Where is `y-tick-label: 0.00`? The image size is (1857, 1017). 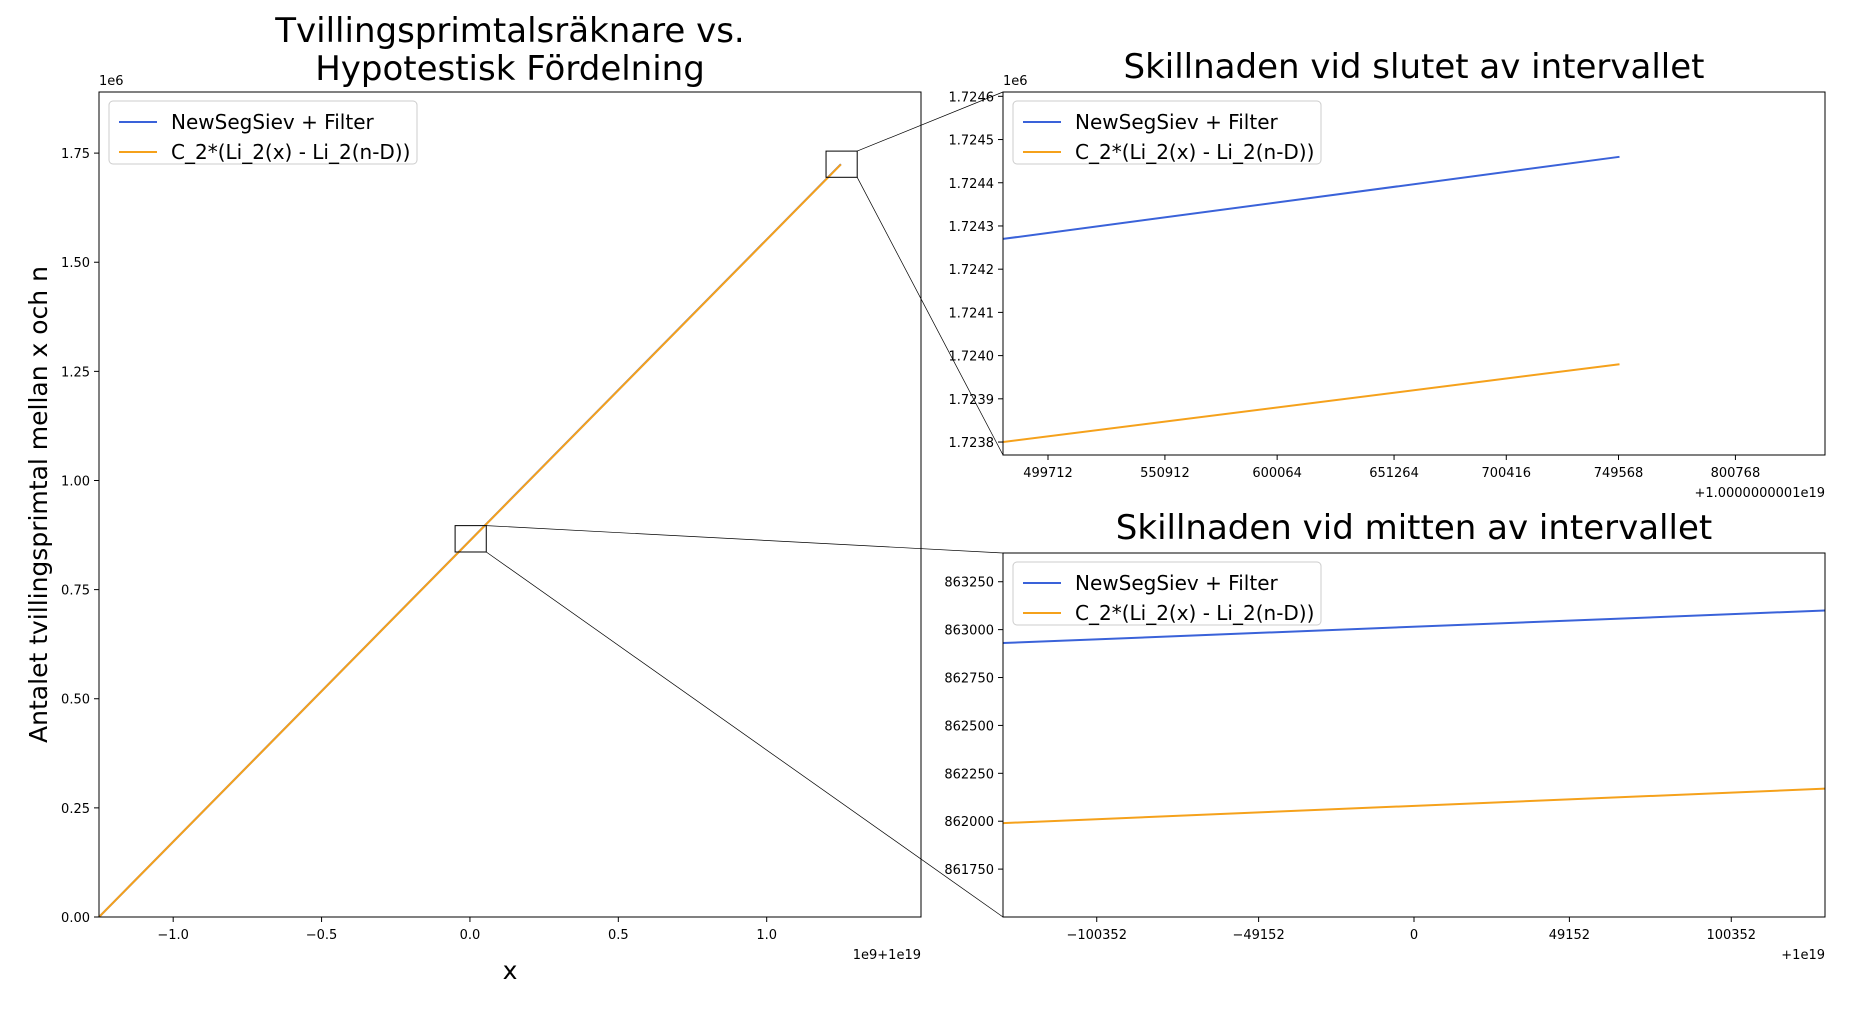 y-tick-label: 0.00 is located at coordinates (75, 918).